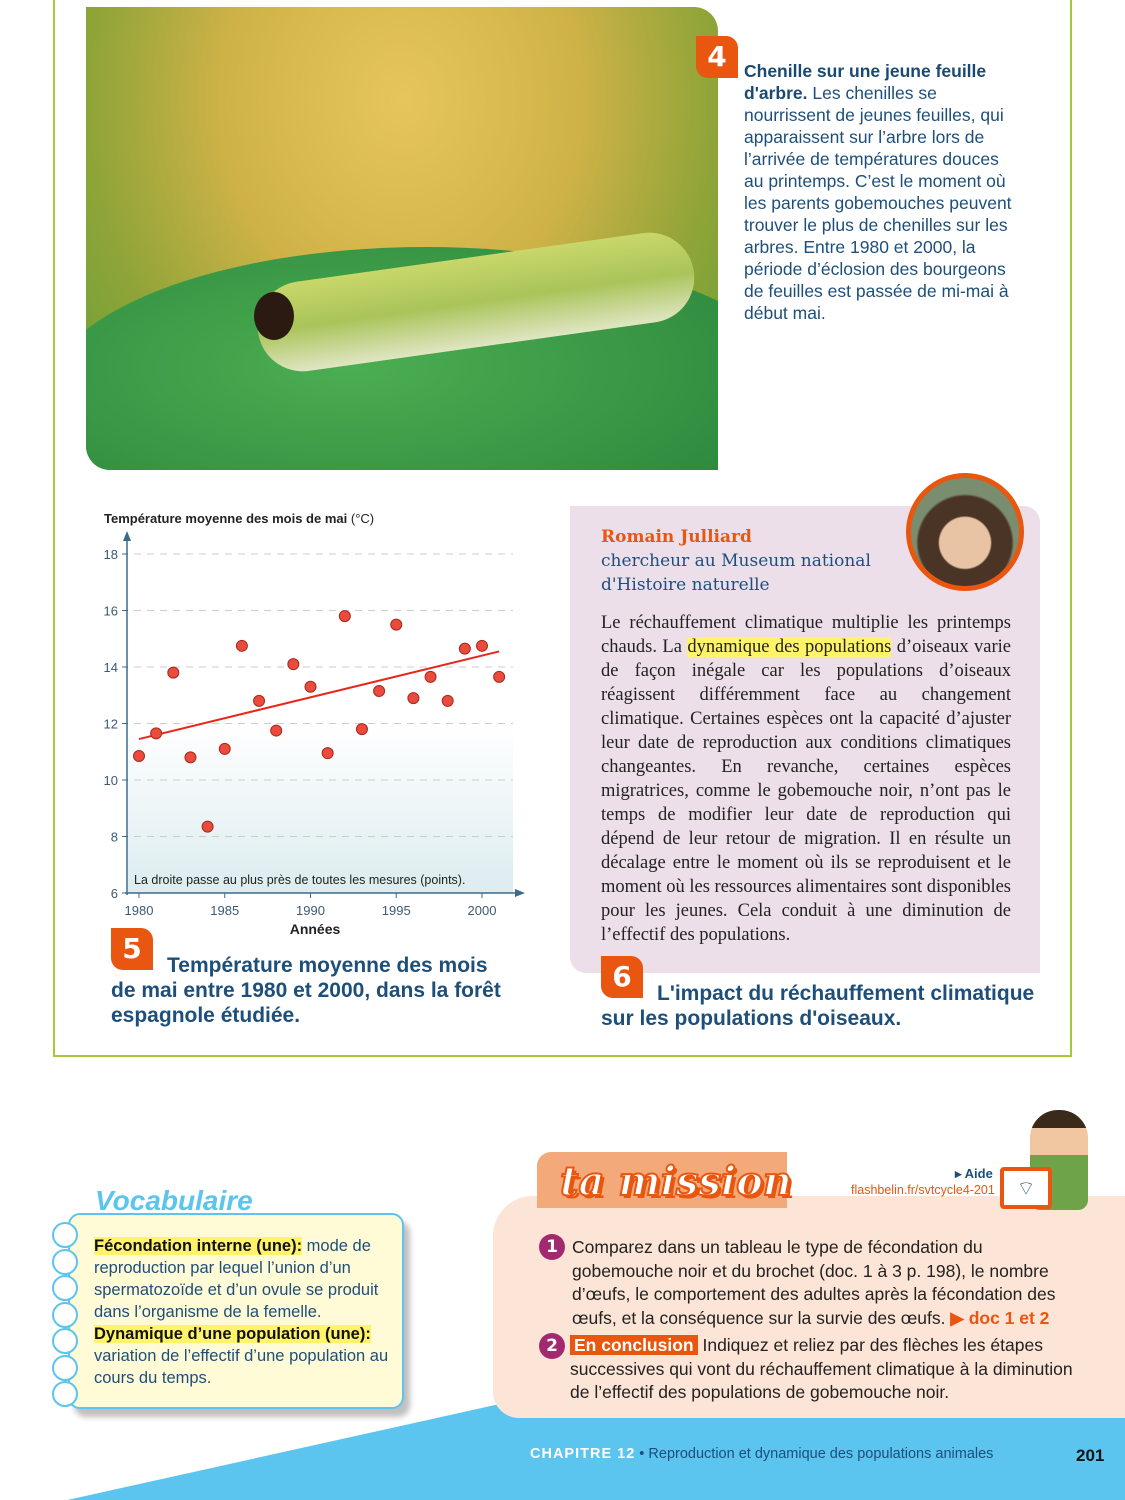 Image resolution: width=1125 pixels, height=1500 pixels. I want to click on doc-number-badge: 5, so click(132, 949).